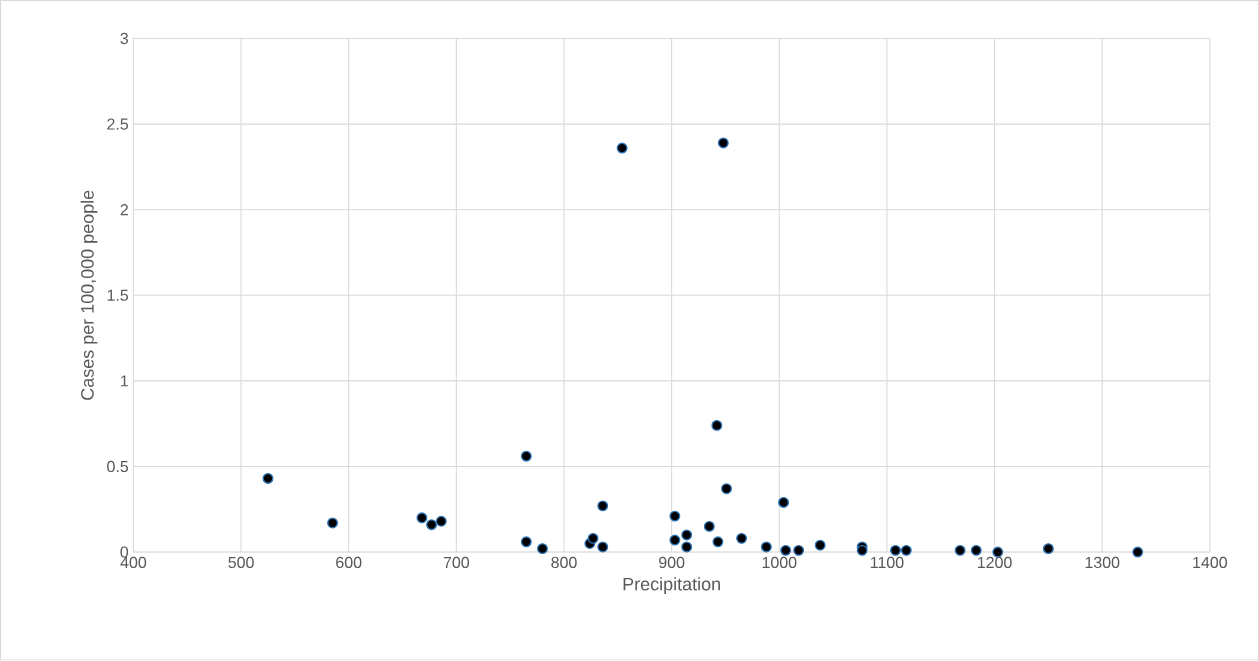 The image size is (1259, 661). What do you see at coordinates (89, 295) in the screenshot?
I see `y-axis-title: Cases per 100,000 people` at bounding box center [89, 295].